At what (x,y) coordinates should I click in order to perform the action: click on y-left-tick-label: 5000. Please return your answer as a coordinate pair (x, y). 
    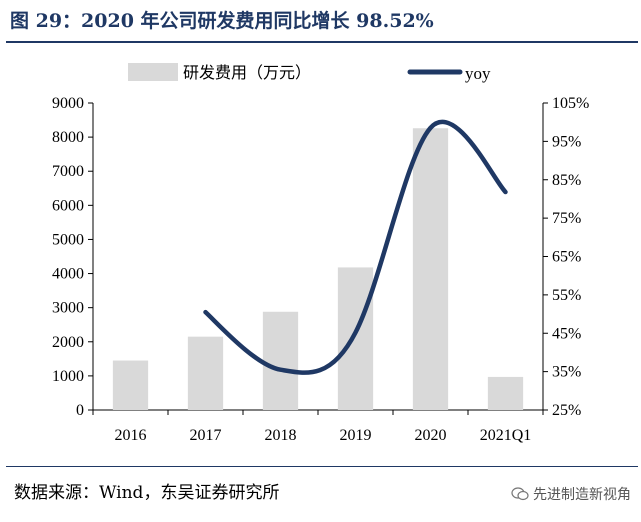
    Looking at the image, I should click on (68, 239).